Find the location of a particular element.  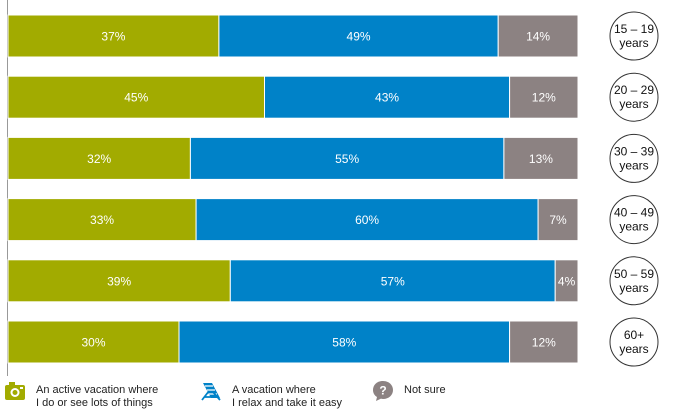

legend-item-not-sure: ? Not sure is located at coordinates (409, 391).